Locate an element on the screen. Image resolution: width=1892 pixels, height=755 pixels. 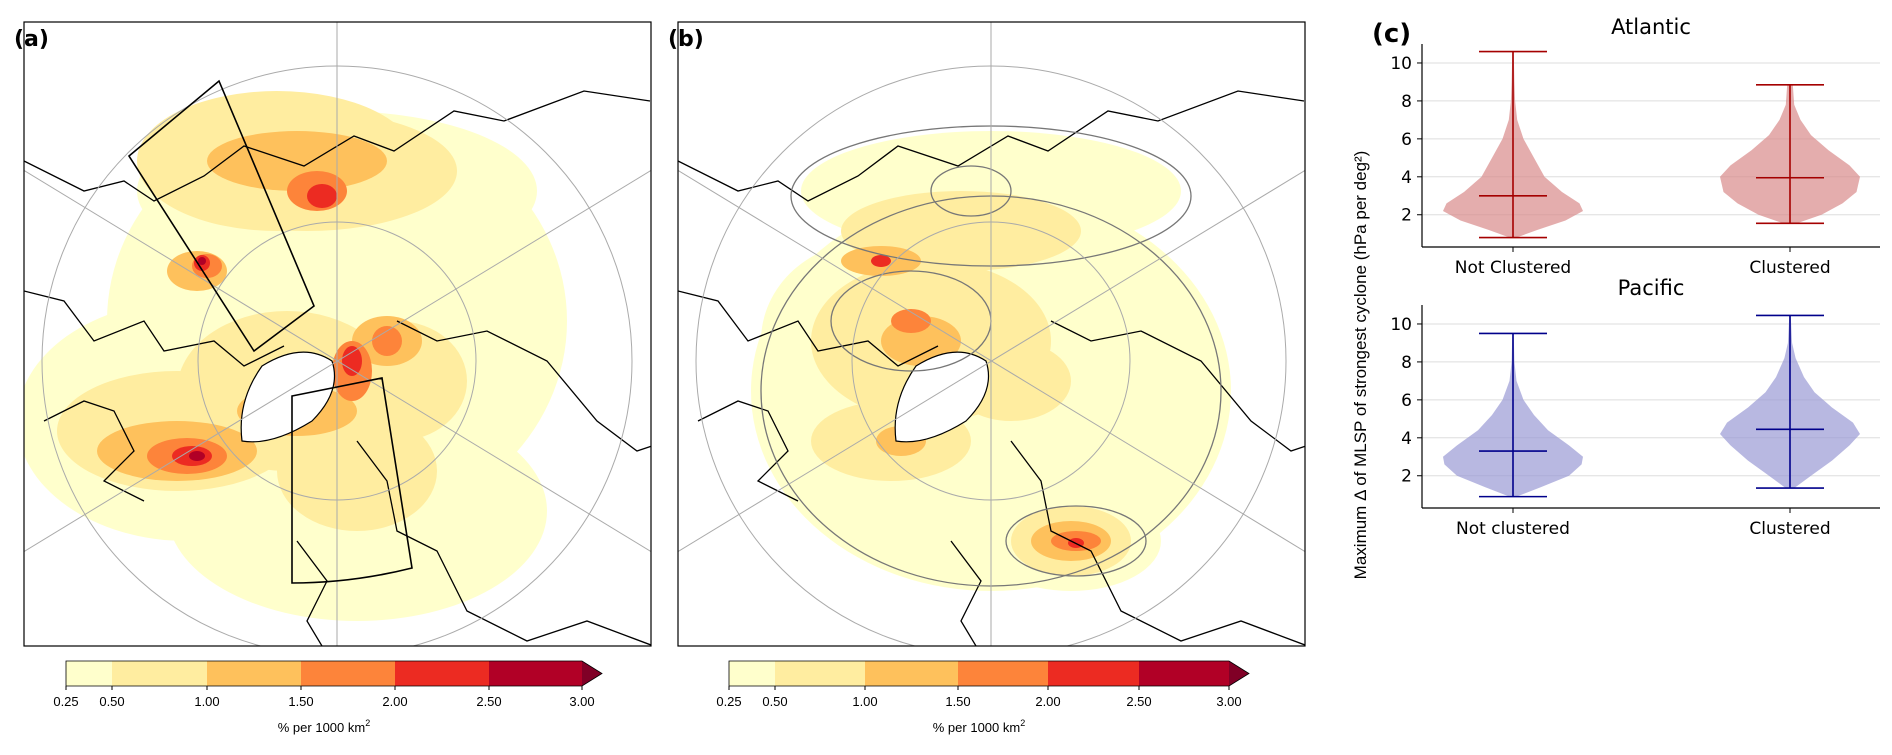
colorbar-a: 0.25 0.50 1.00 1.50 2.00 2.50 3.00 is located at coordinates (328, 684).